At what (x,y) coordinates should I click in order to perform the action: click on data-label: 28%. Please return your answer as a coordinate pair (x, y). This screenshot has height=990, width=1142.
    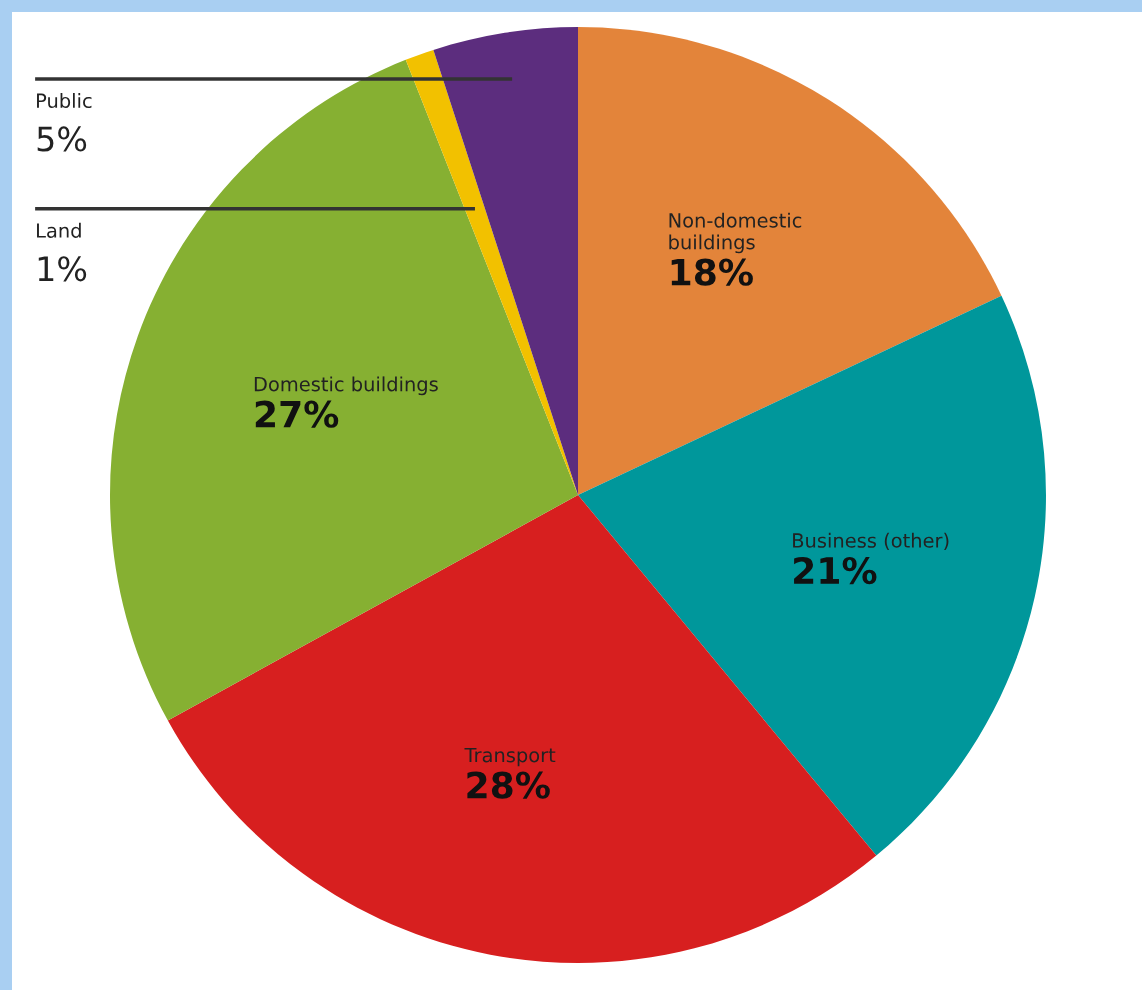
    Looking at the image, I should click on (508, 785).